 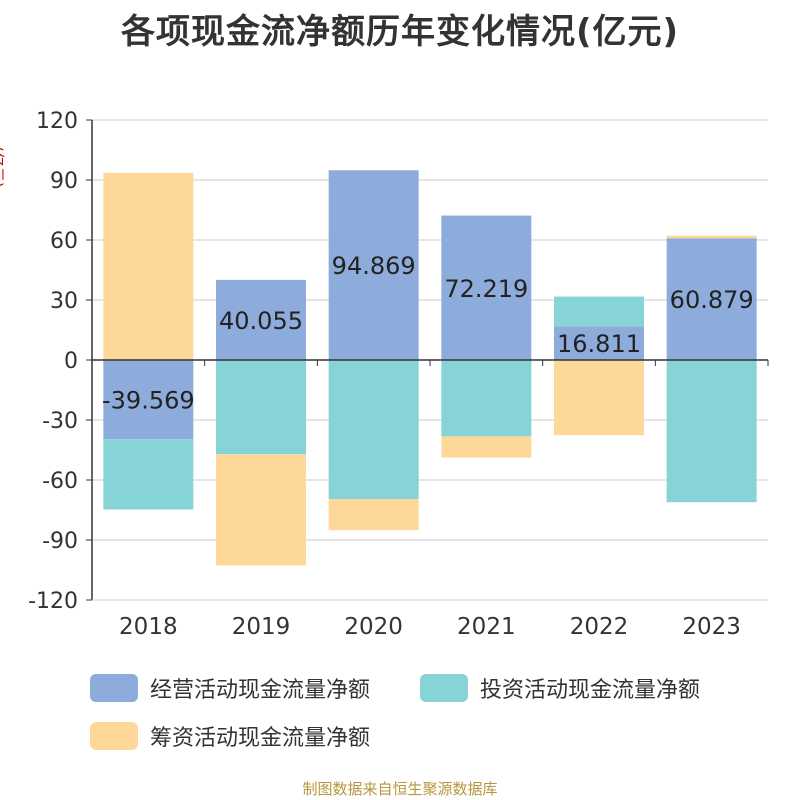 I want to click on legend-swatch-operating, so click(x=114, y=688).